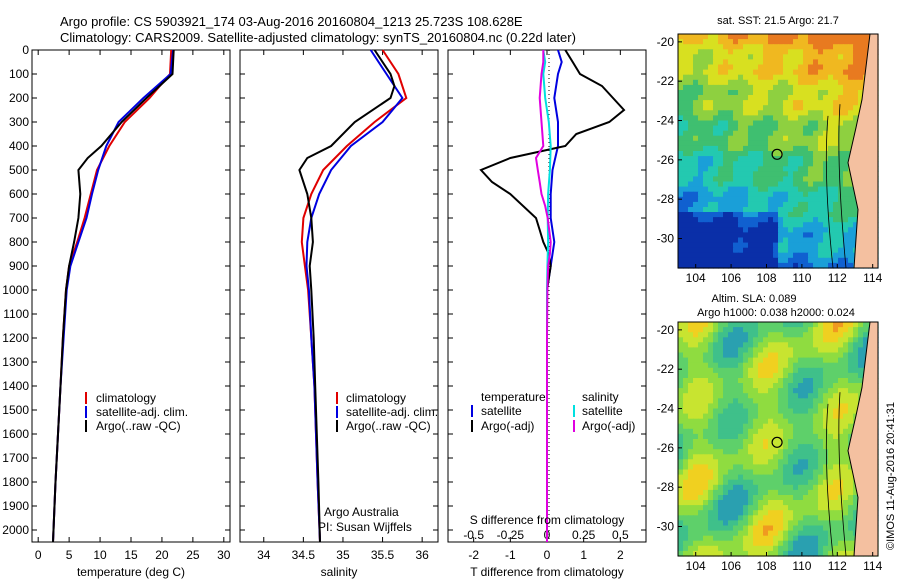 The image size is (900, 580). Describe the element at coordinates (193, 555) in the screenshot. I see `x-tick-label: 25` at that location.